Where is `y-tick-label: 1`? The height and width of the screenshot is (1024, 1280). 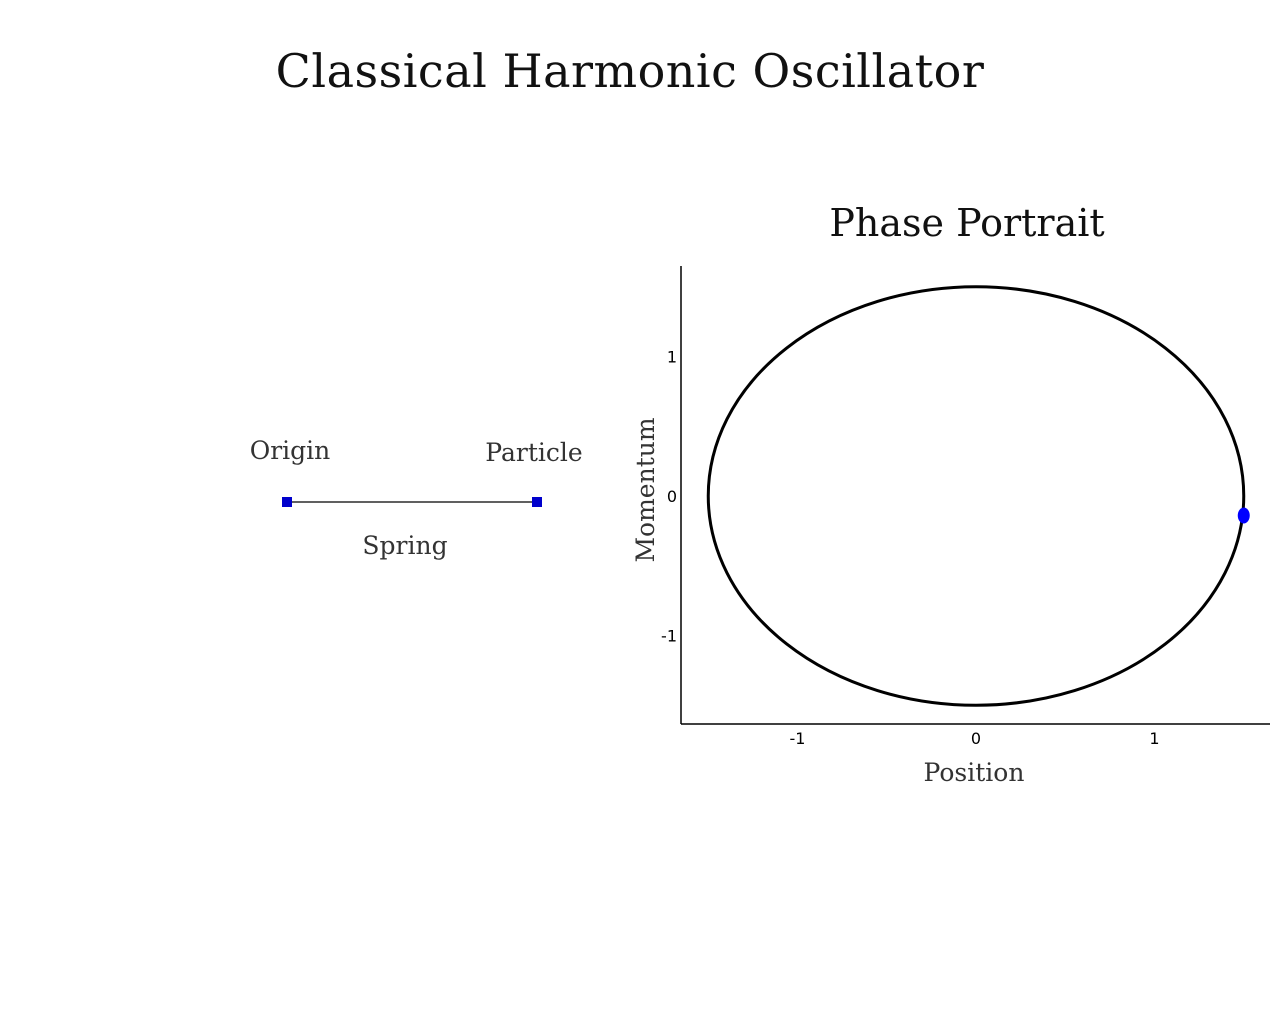
y-tick-label: 1 is located at coordinates (672, 357).